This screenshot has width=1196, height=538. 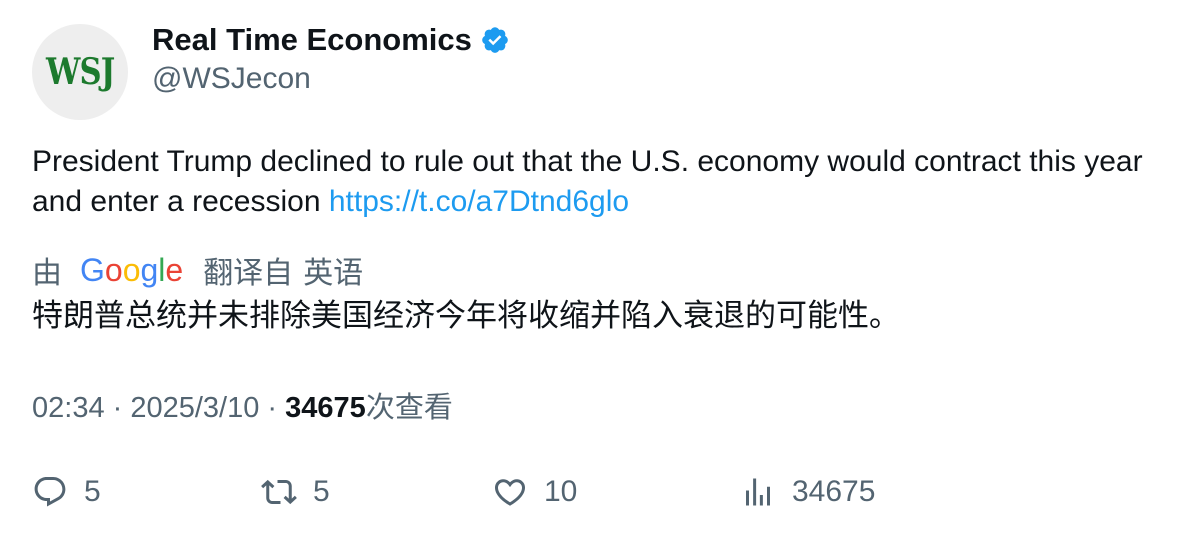 I want to click on like-button: 10, so click(x=534, y=492).